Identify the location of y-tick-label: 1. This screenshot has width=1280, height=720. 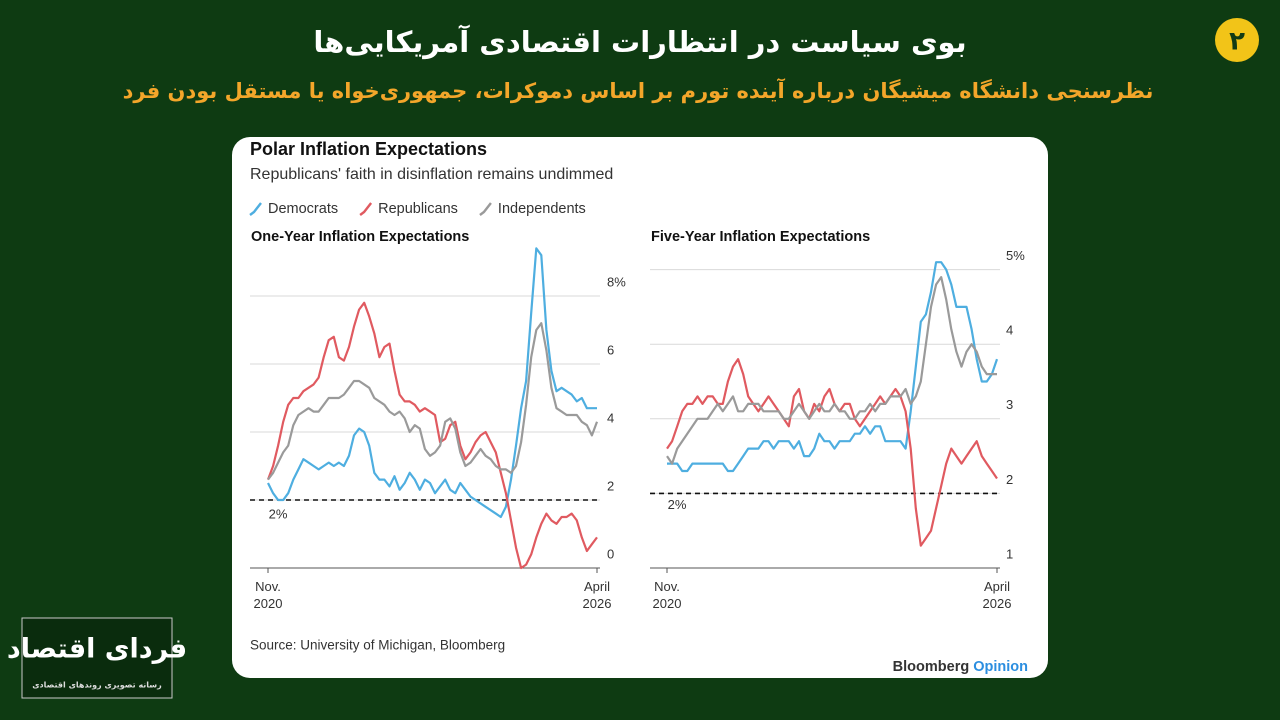
(1009, 553).